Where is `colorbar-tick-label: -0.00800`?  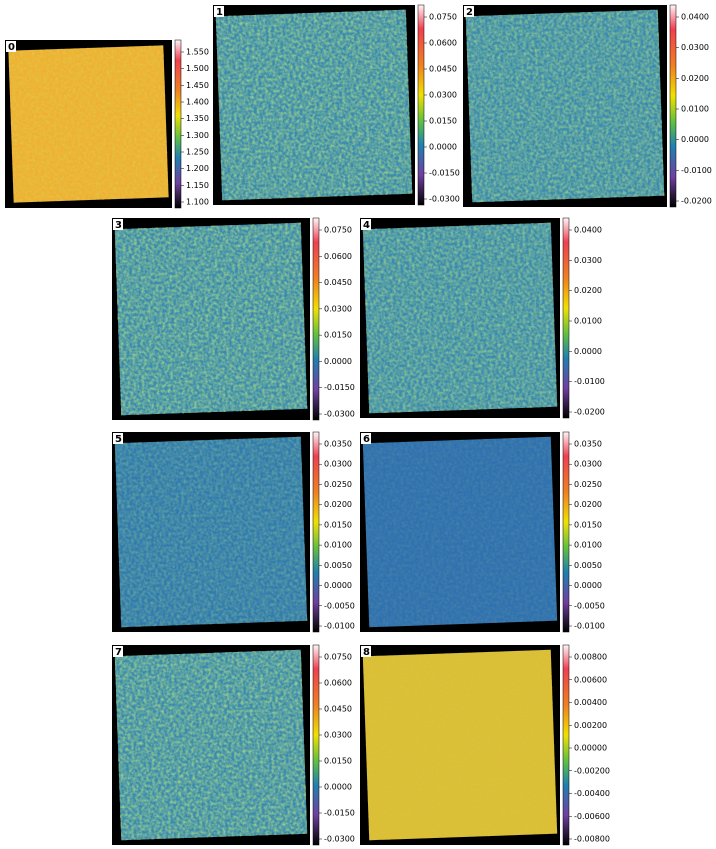 colorbar-tick-label: -0.00800 is located at coordinates (592, 839).